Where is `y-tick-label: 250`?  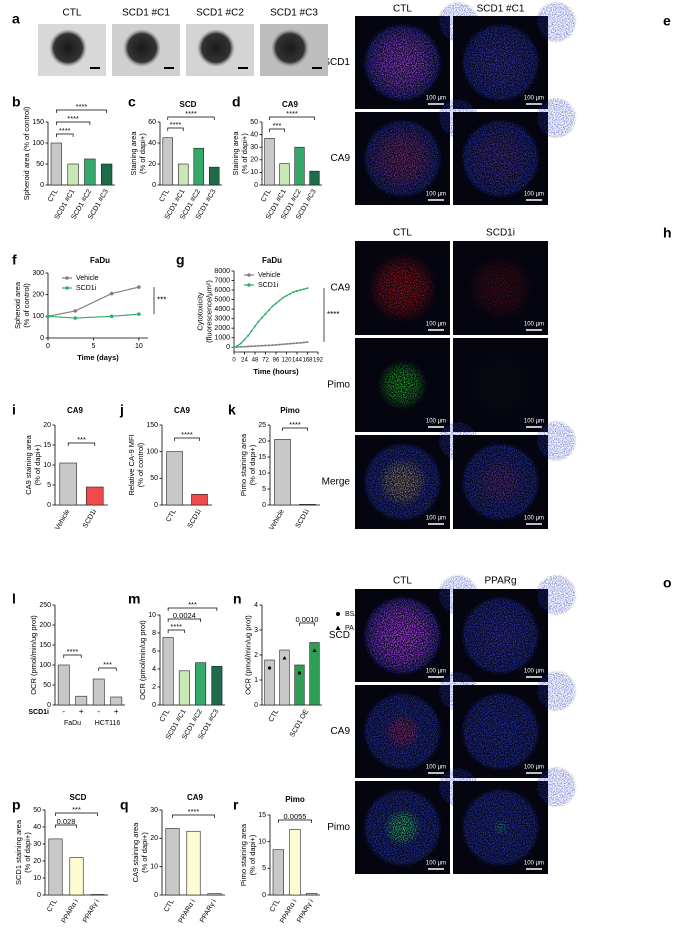 y-tick-label: 250 is located at coordinates (45, 605).